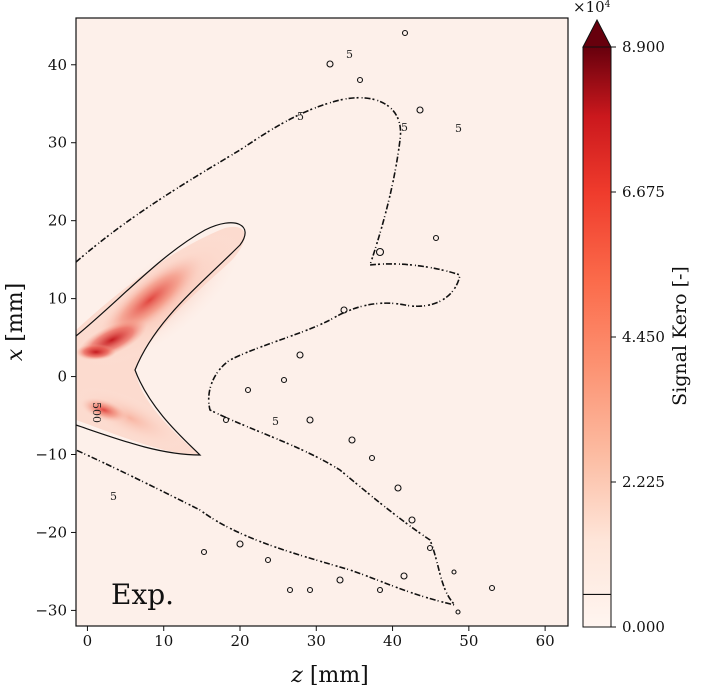  Describe the element at coordinates (643, 337) in the screenshot. I see `colorbar-tick-label: 4.450` at that location.